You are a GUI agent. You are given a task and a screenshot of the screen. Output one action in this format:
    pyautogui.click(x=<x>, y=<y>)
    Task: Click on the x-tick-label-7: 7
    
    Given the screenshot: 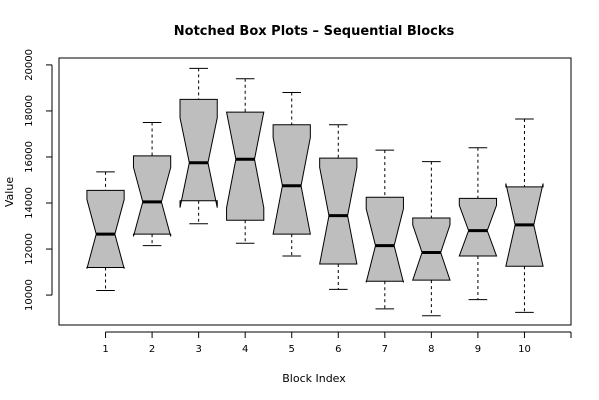 What is the action you would take?
    pyautogui.click(x=385, y=349)
    